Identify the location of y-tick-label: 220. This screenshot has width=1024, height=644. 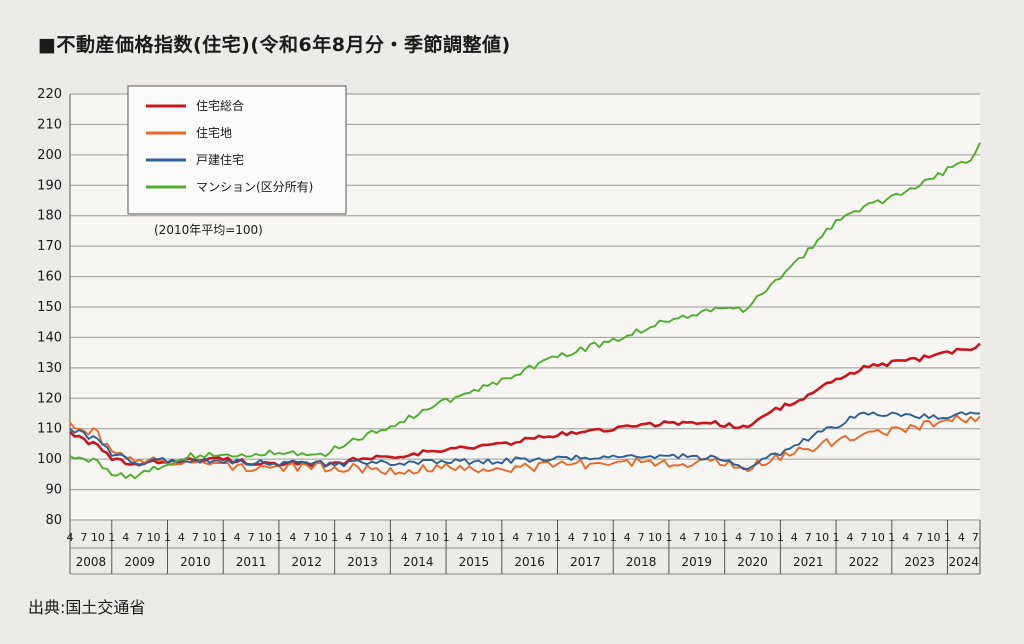
(49, 94).